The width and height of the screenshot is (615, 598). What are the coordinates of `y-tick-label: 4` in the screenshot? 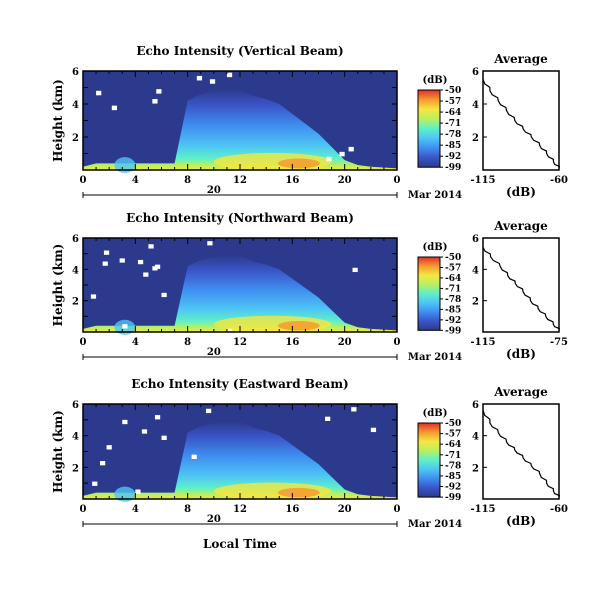 It's located at (75, 105).